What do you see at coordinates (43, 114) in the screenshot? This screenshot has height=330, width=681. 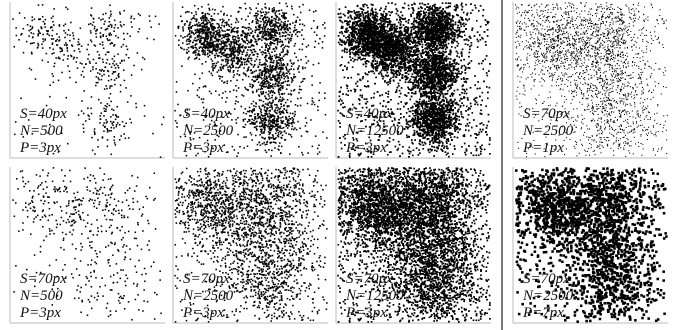 I see `panel-label: S=40px` at bounding box center [43, 114].